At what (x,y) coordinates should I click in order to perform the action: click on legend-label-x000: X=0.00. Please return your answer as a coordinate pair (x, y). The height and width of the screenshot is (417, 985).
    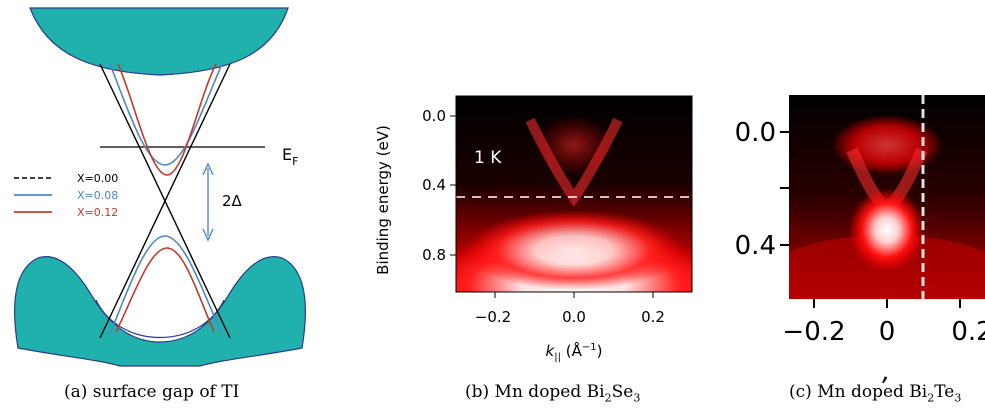
    Looking at the image, I should click on (97, 178).